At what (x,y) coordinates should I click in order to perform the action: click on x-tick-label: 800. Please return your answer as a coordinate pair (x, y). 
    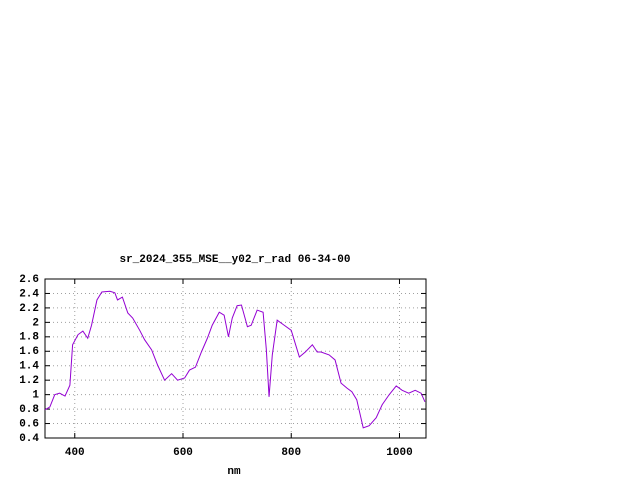
    Looking at the image, I should click on (291, 453).